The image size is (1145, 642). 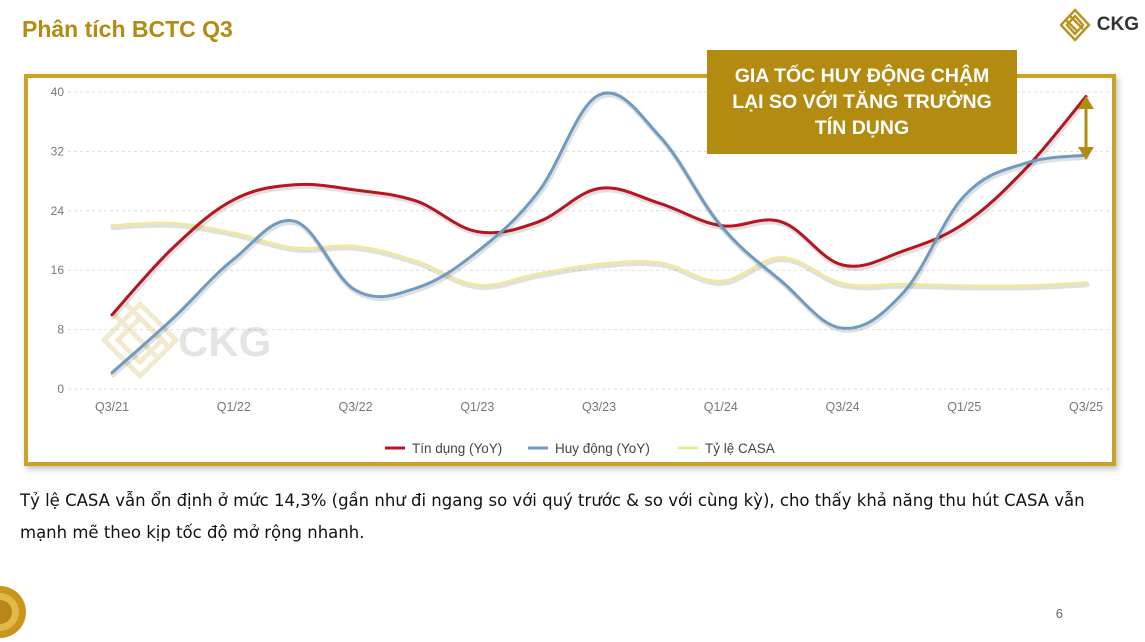 I want to click on page-title: Phân tích BCTC Q3, so click(x=127, y=29).